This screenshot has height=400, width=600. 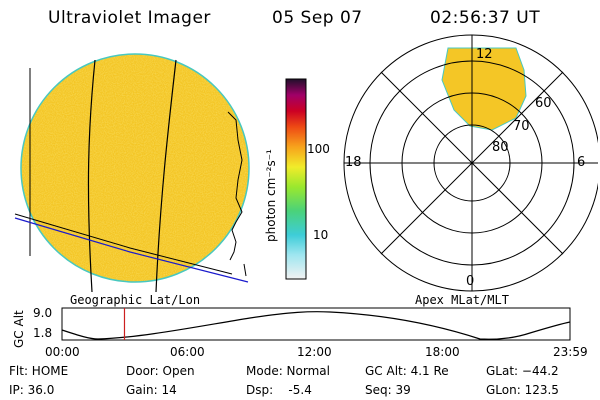 What do you see at coordinates (19, 329) in the screenshot?
I see `altitude-ylabel: GC Alt` at bounding box center [19, 329].